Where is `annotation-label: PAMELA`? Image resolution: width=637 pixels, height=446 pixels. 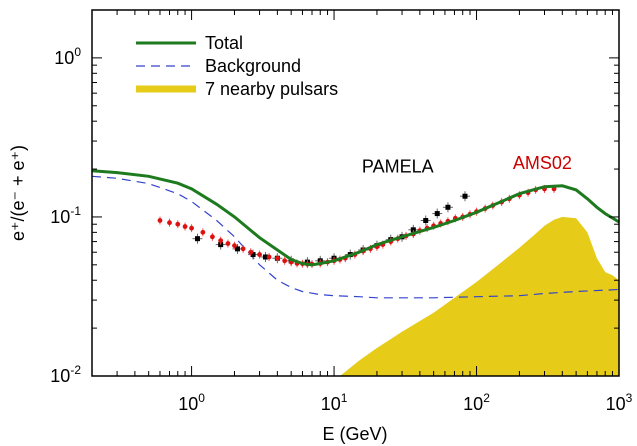
annotation-label: PAMELA is located at coordinates (398, 167).